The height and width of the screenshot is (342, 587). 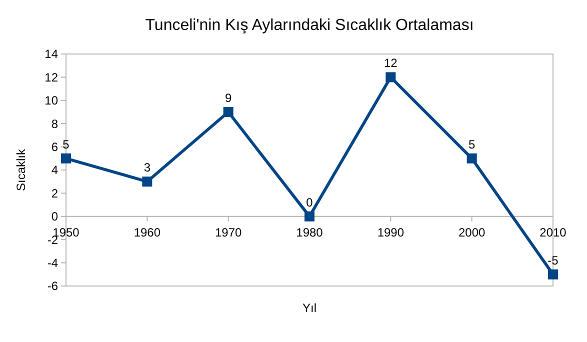 What do you see at coordinates (51, 77) in the screenshot?
I see `y-tick-label: 12` at bounding box center [51, 77].